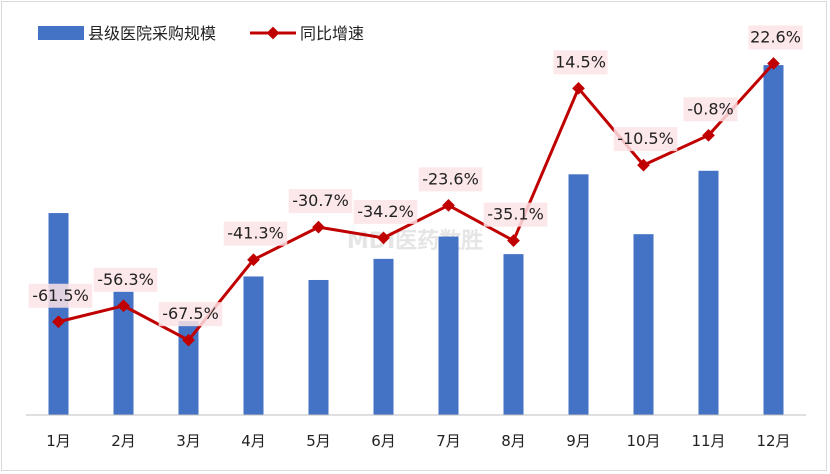 The height and width of the screenshot is (474, 830). I want to click on data-label-9: 14.5%, so click(580, 61).